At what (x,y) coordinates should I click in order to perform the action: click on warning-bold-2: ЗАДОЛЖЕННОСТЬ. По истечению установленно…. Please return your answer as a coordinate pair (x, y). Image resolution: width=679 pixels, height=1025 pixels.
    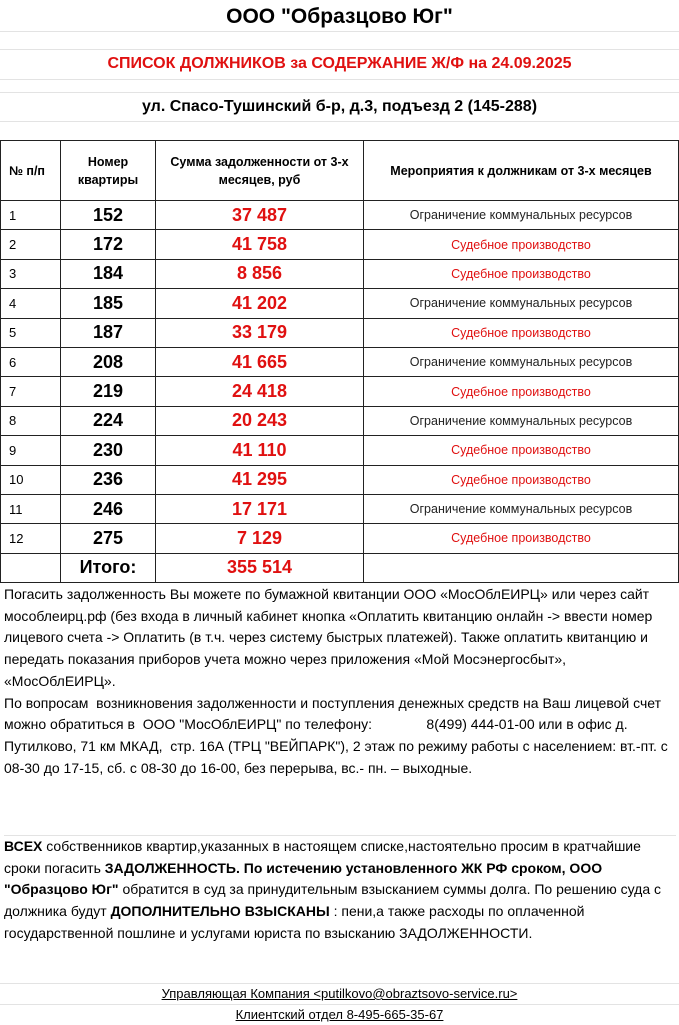
    Looking at the image, I should click on (303, 878).